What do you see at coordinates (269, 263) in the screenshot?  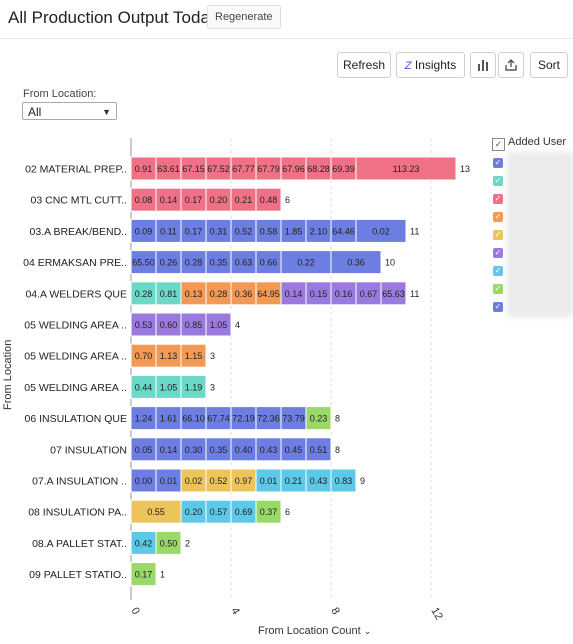 I see `data-label: 0.66` at bounding box center [269, 263].